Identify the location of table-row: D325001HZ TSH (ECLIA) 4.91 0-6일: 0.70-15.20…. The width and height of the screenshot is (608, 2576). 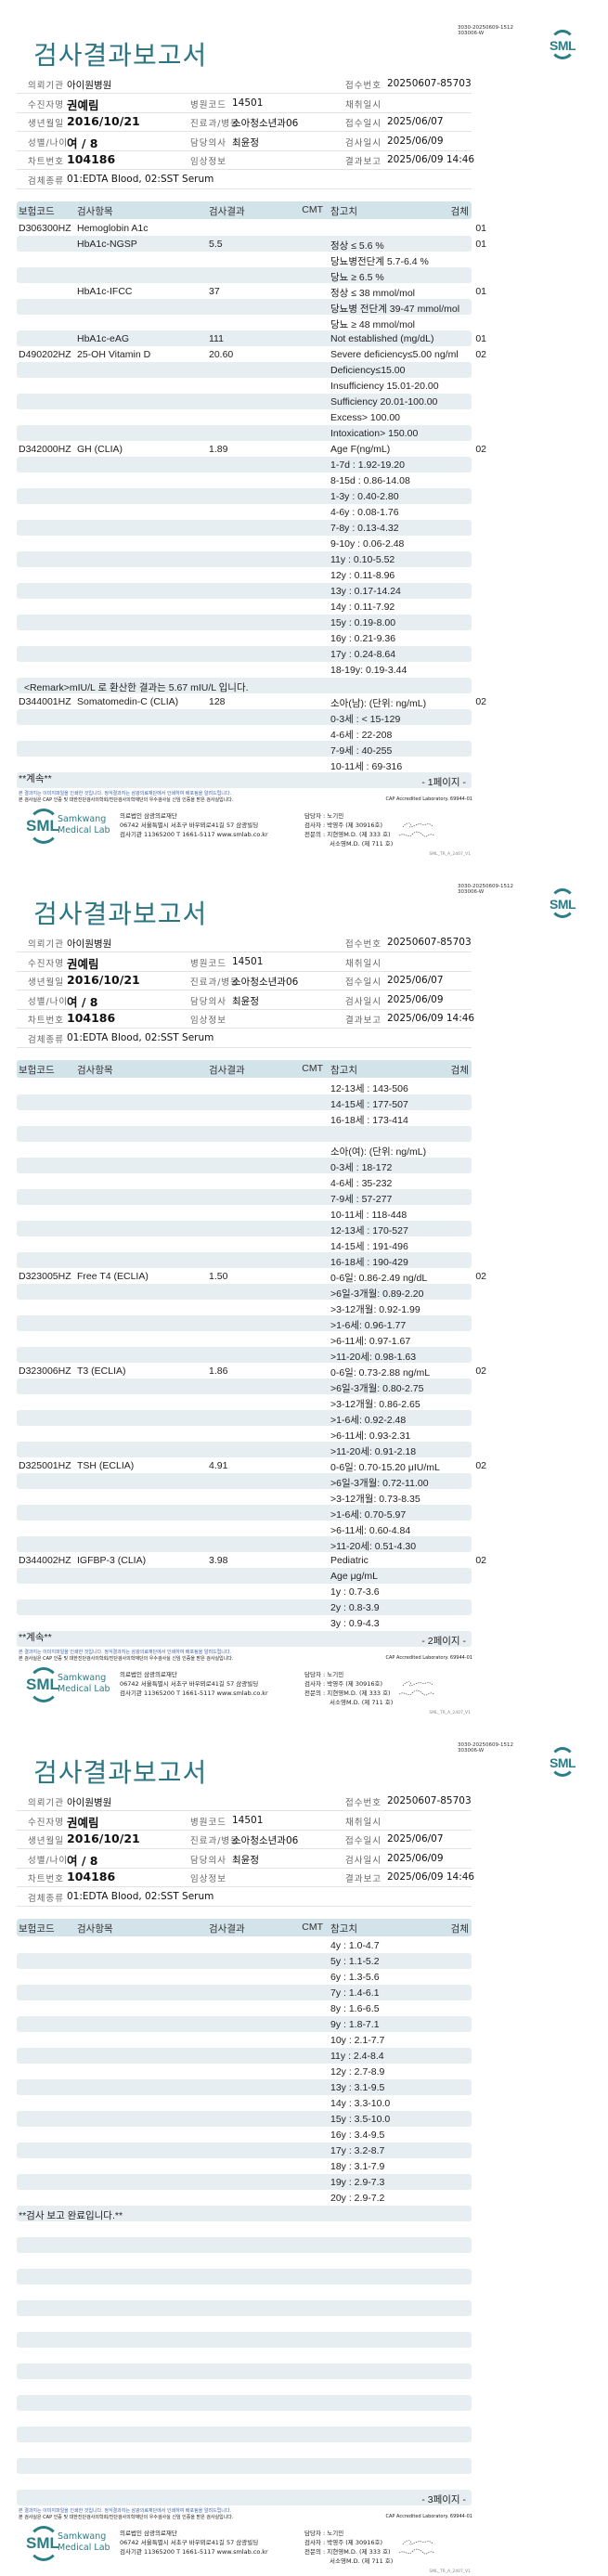
(251, 1465).